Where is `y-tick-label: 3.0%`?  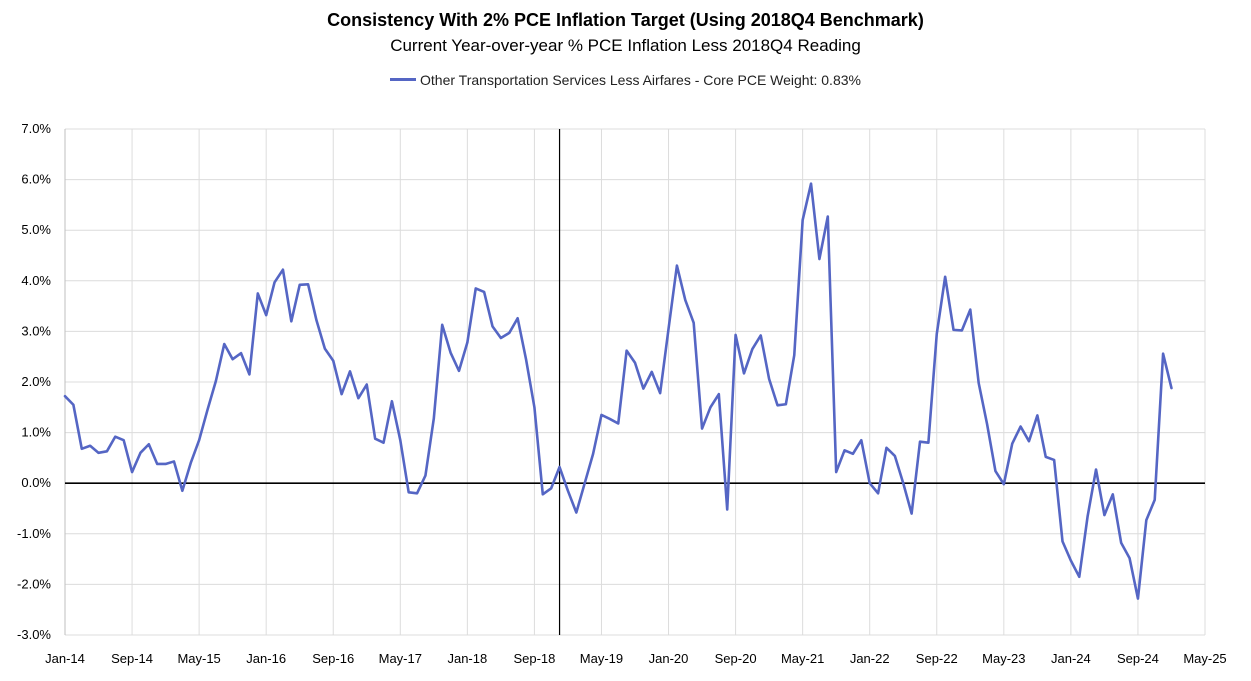
y-tick-label: 3.0% is located at coordinates (36, 330).